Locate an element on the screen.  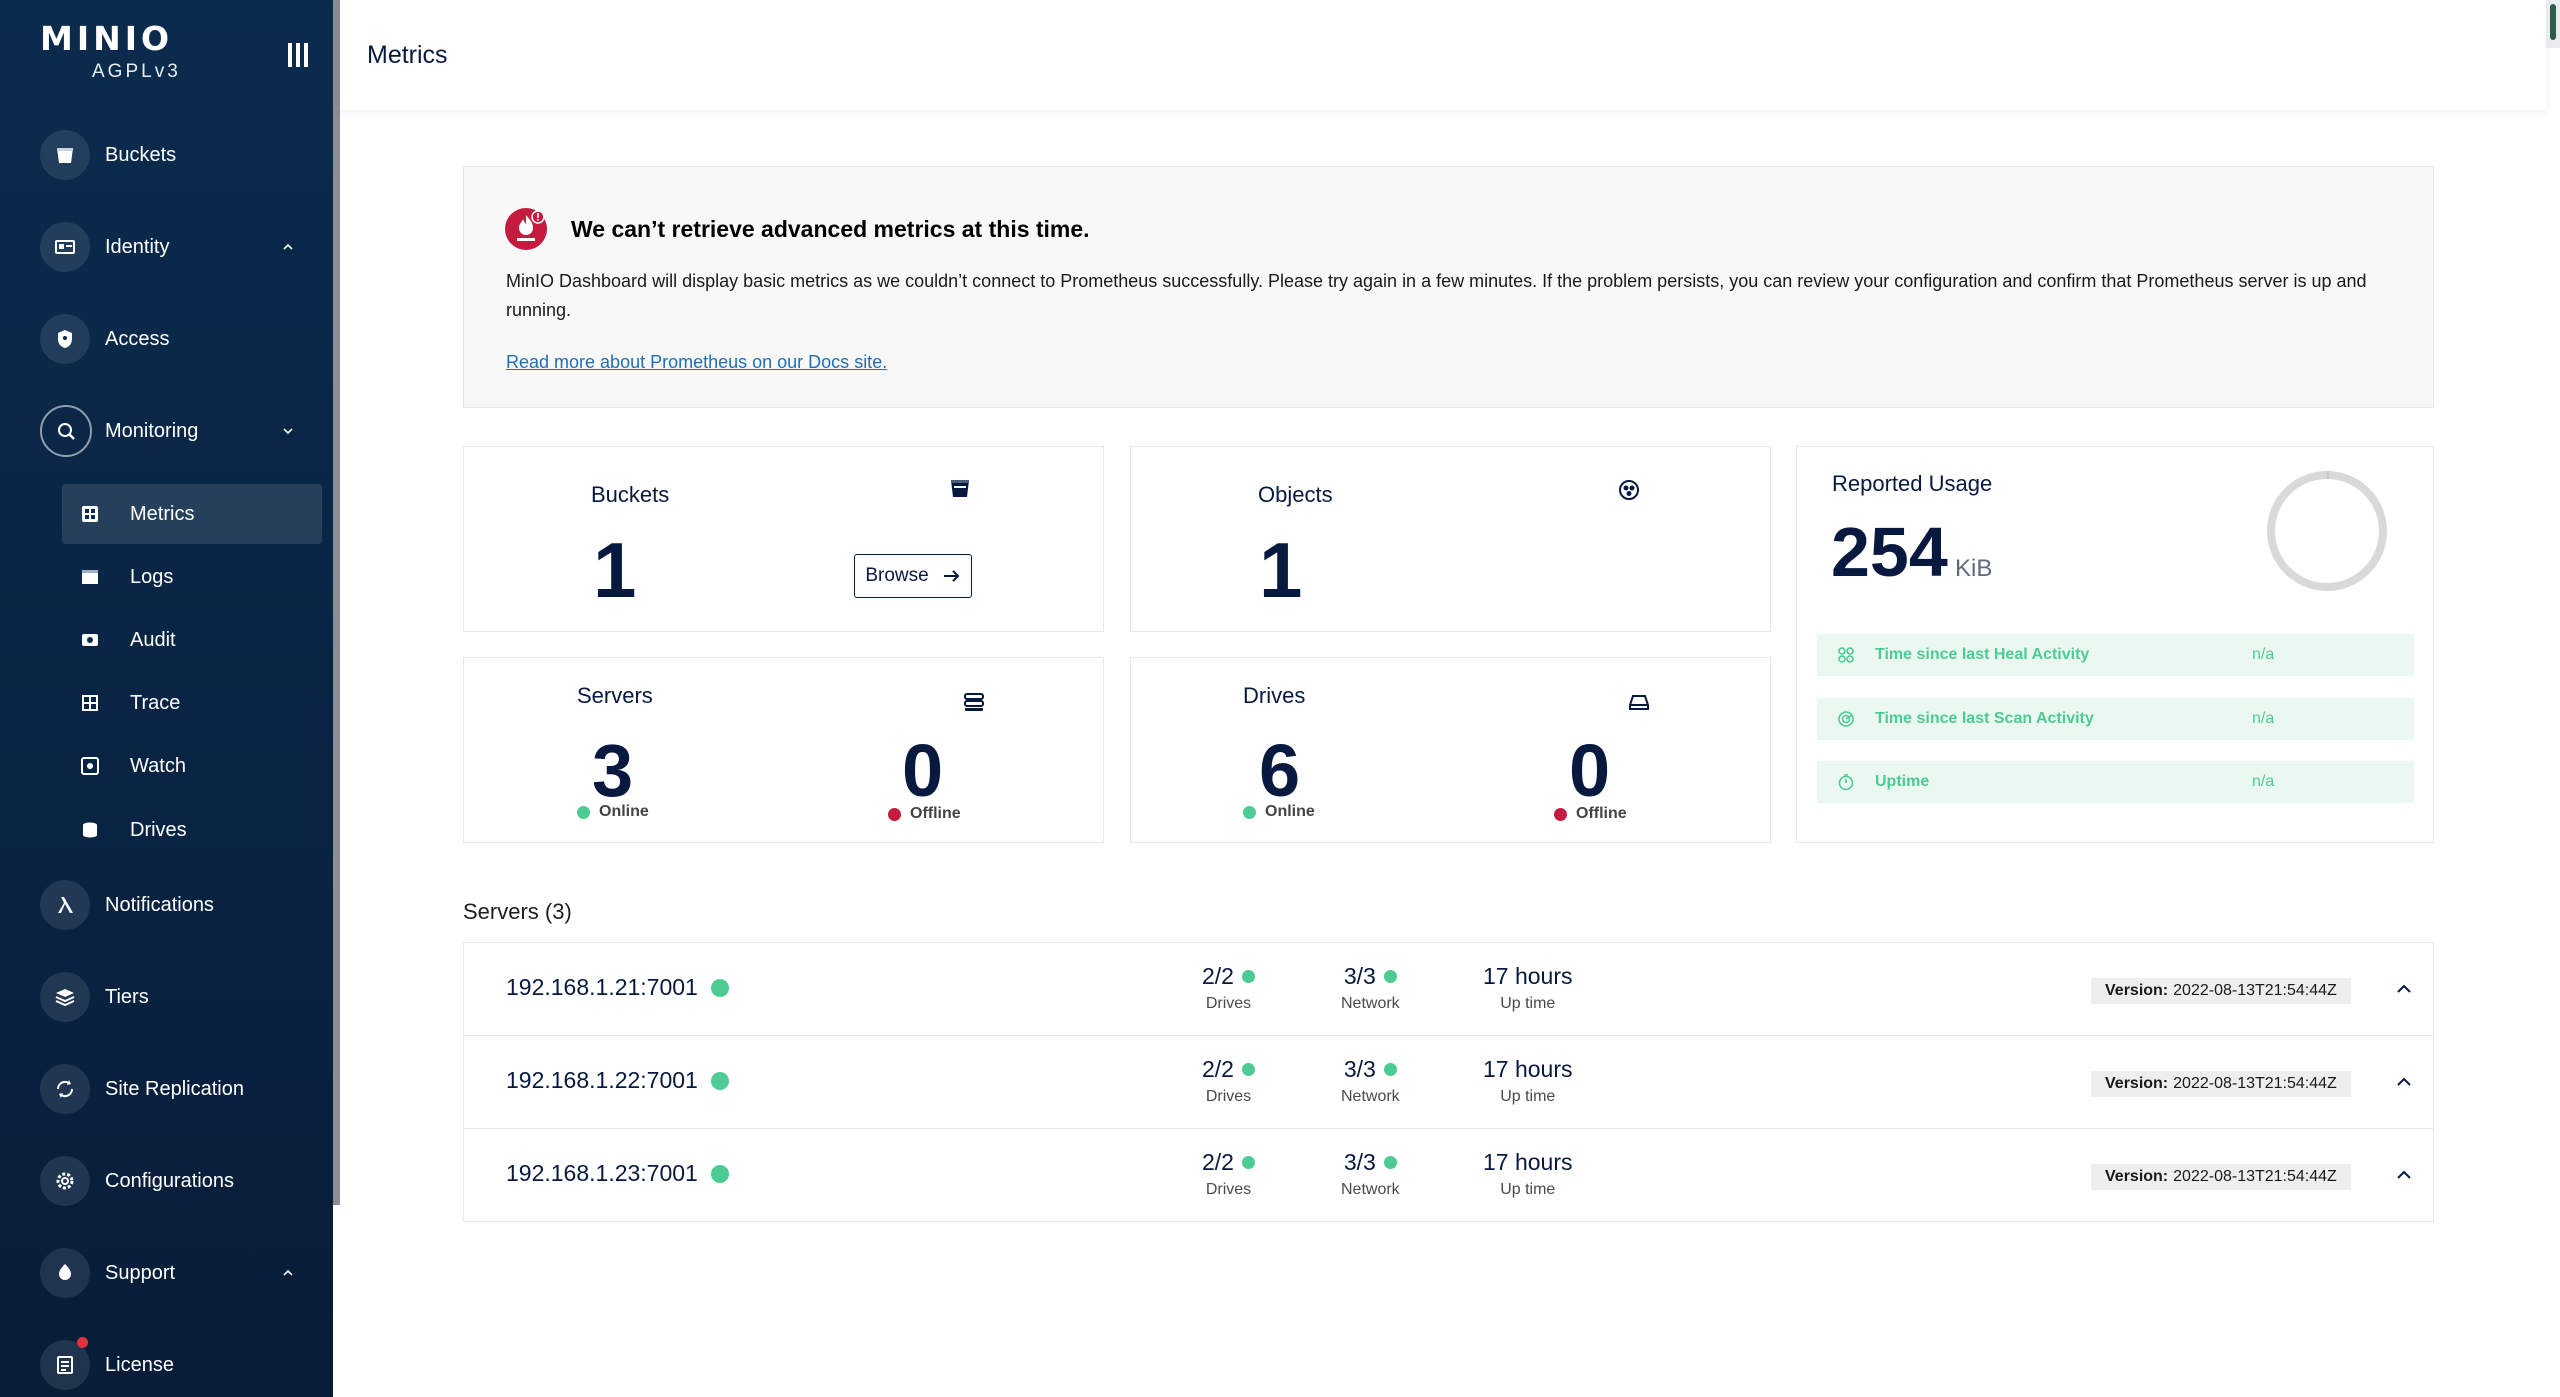
server-uptime-label: Up time is located at coordinates (1528, 1189).